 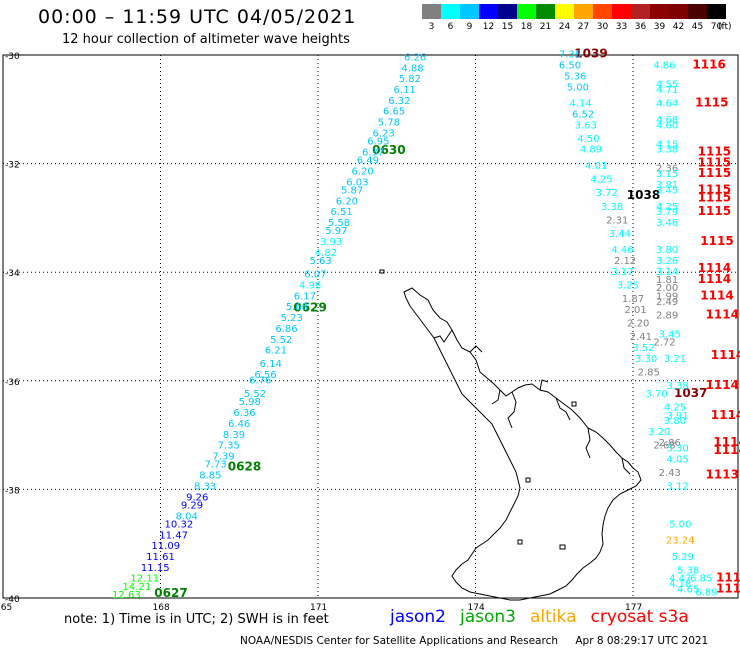 What do you see at coordinates (286, 329) in the screenshot?
I see `swh-value: 6.86` at bounding box center [286, 329].